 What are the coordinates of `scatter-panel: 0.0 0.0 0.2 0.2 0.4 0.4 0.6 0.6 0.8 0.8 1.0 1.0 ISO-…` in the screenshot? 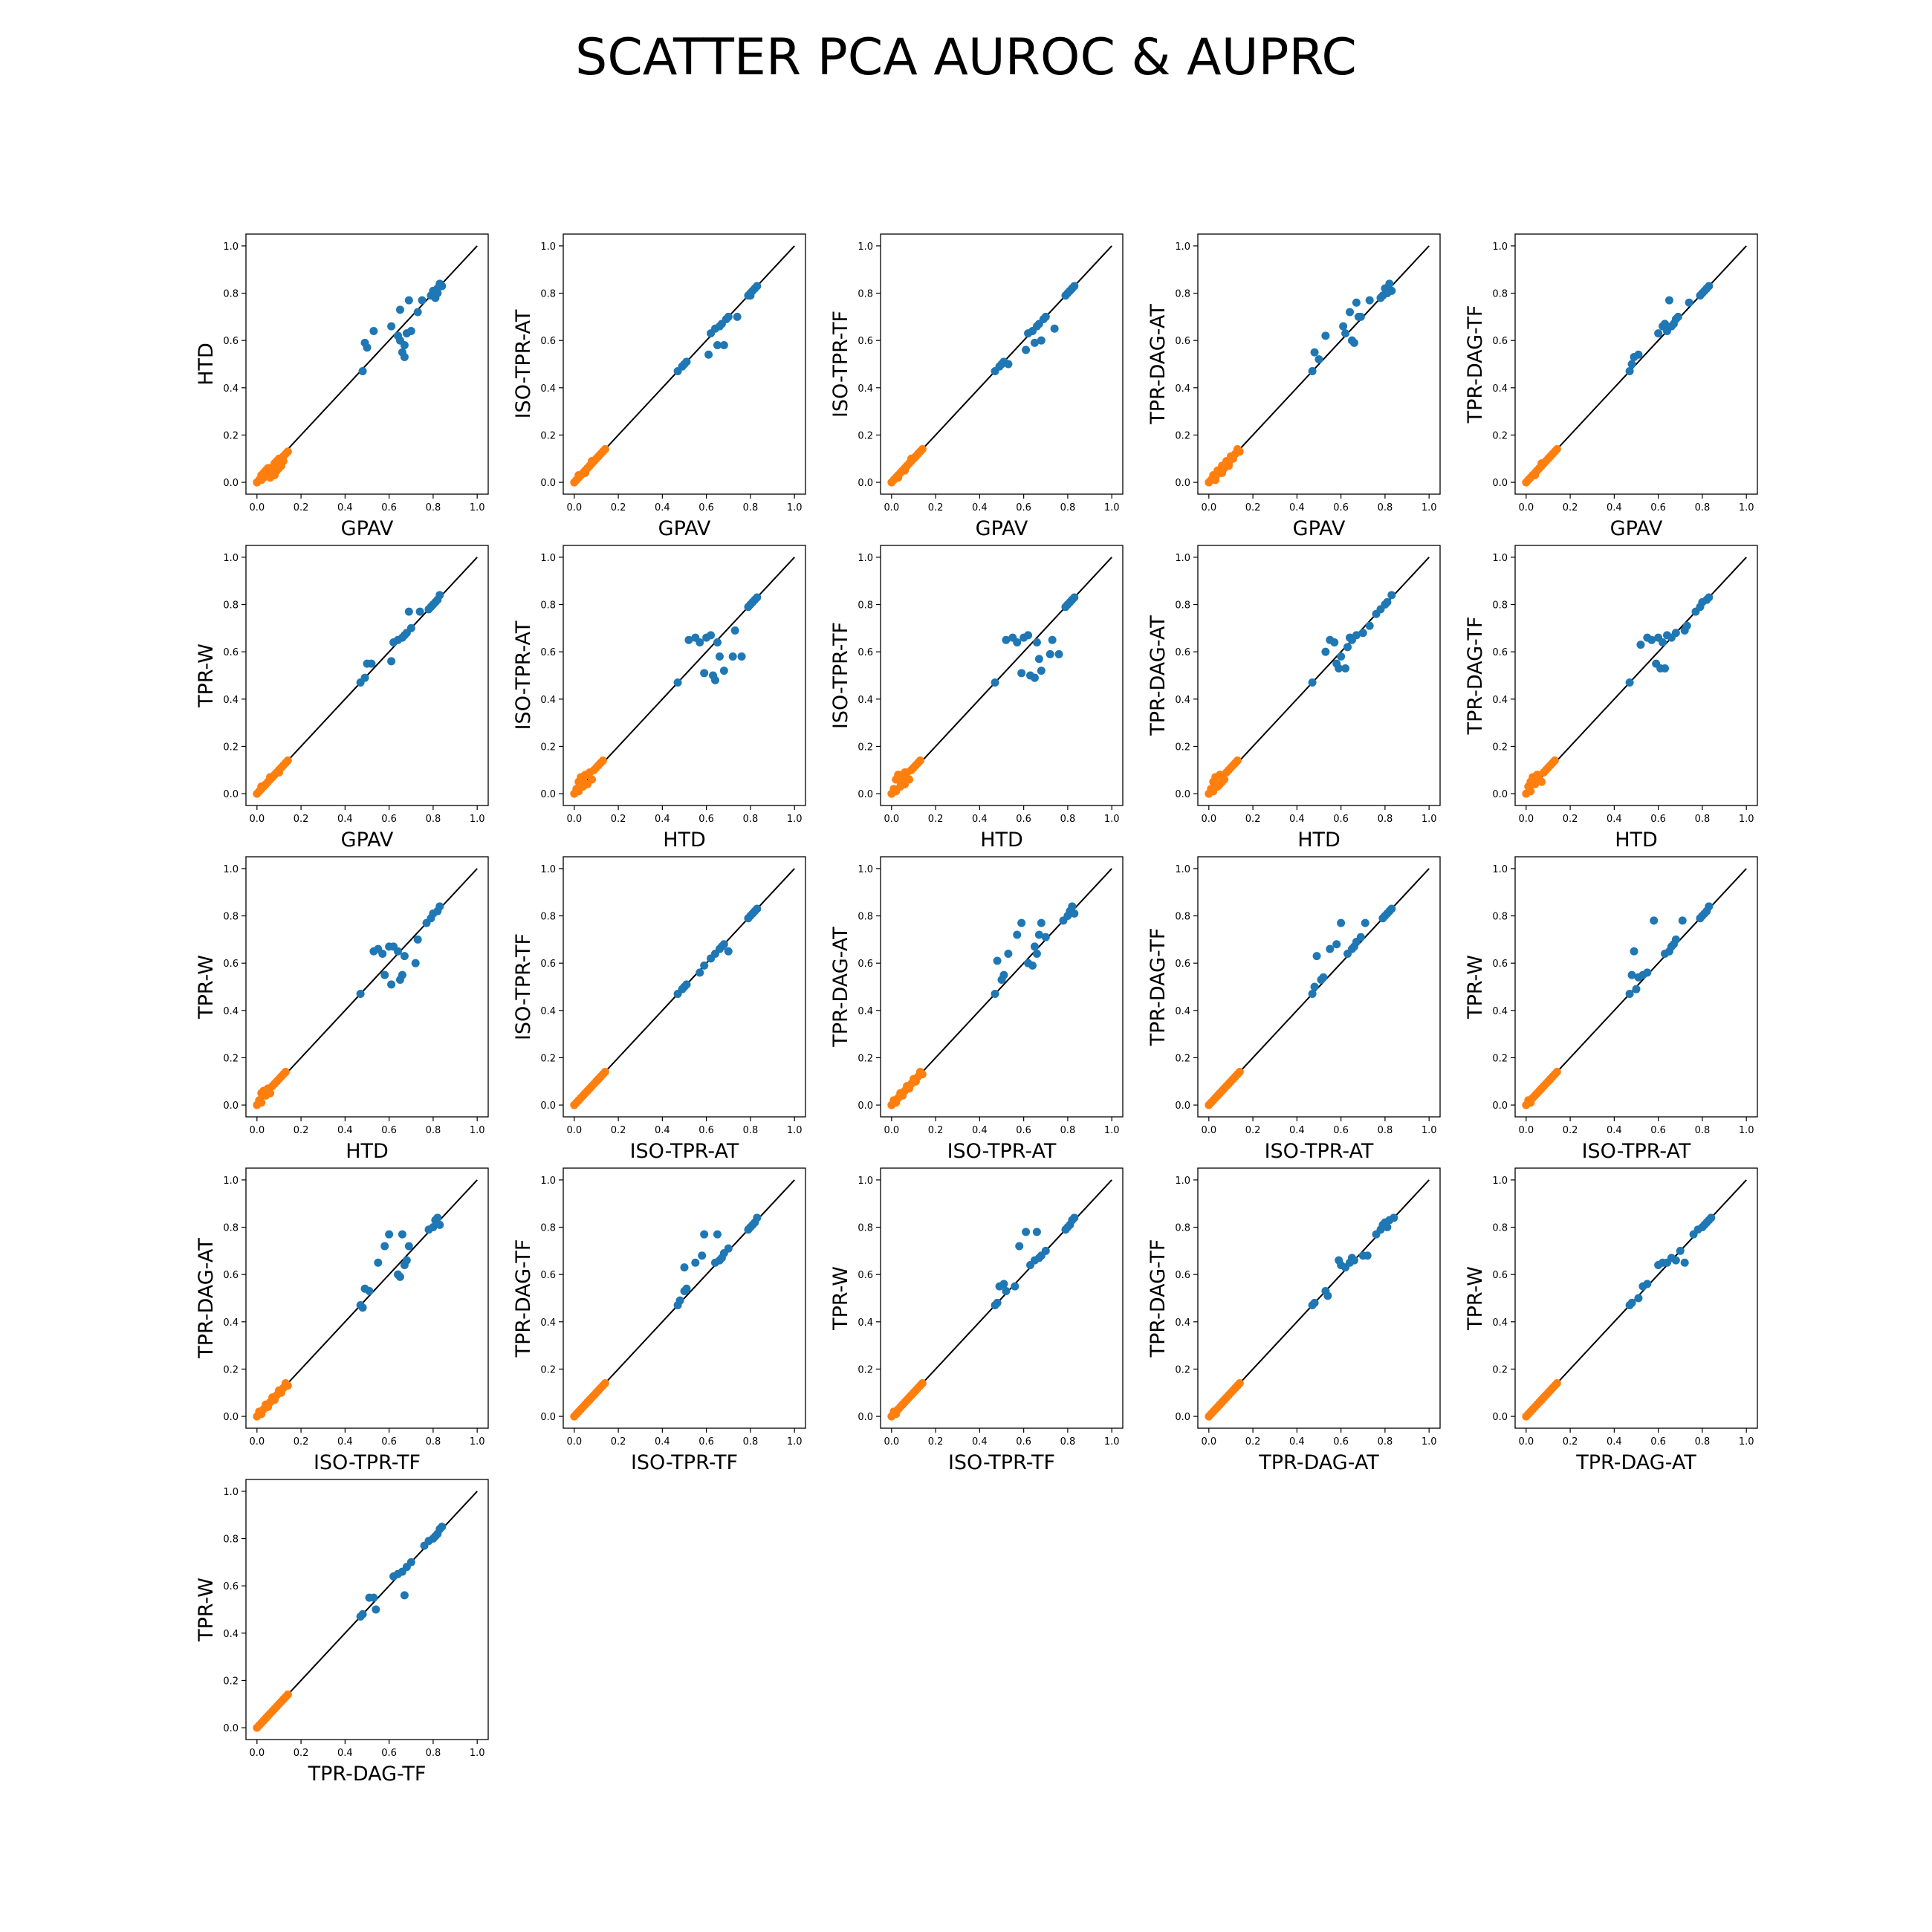 It's located at (1619, 1002).